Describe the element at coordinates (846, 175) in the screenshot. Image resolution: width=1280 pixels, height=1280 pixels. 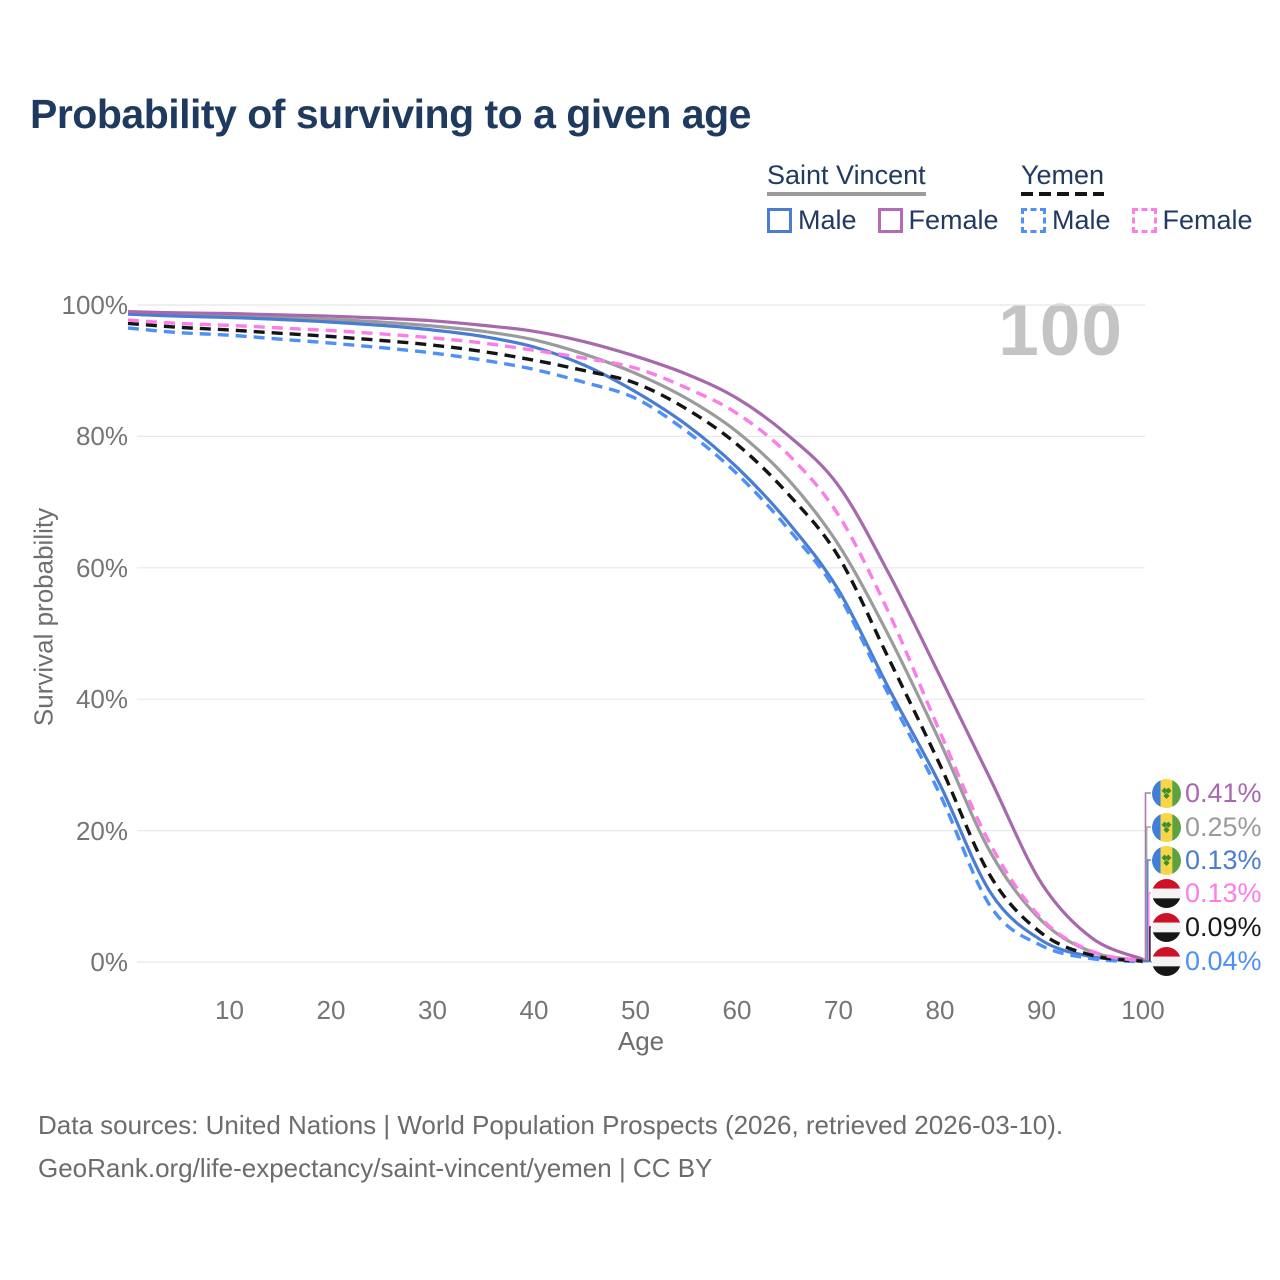
I see `legend-title-saint-vincent: Saint Vincent` at that location.